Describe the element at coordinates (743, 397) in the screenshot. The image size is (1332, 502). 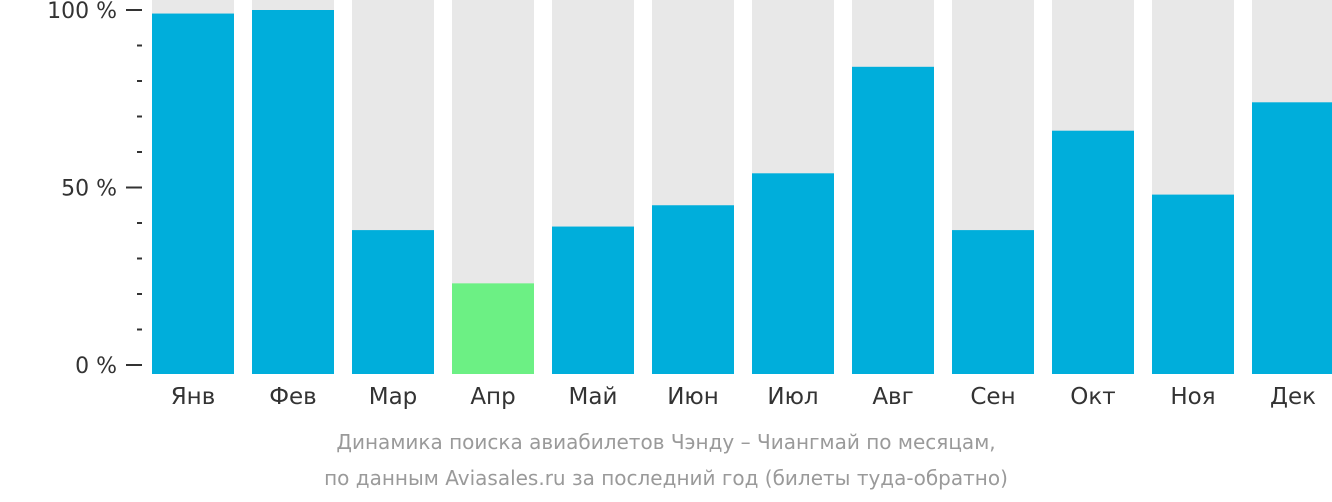
I see `x-axis-labels: Янв Фев Мар Апр Май Июн Июл Авг Сен Окт Ноя Дек` at that location.